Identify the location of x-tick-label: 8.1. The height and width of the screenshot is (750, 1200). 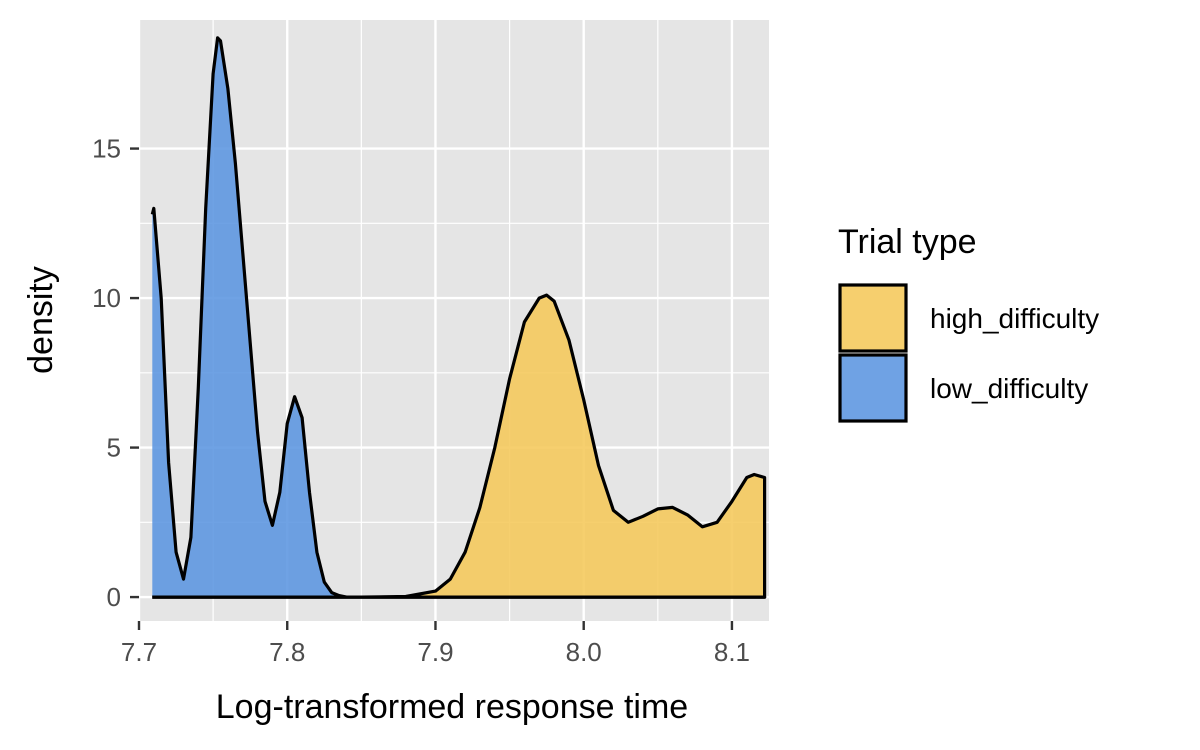
(732, 652).